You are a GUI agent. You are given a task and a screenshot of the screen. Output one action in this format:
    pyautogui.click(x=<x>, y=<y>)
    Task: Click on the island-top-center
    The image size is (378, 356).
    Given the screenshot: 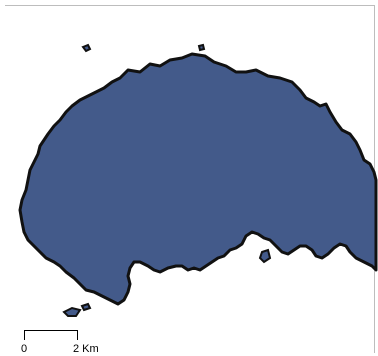 What is the action you would take?
    pyautogui.click(x=201, y=47)
    